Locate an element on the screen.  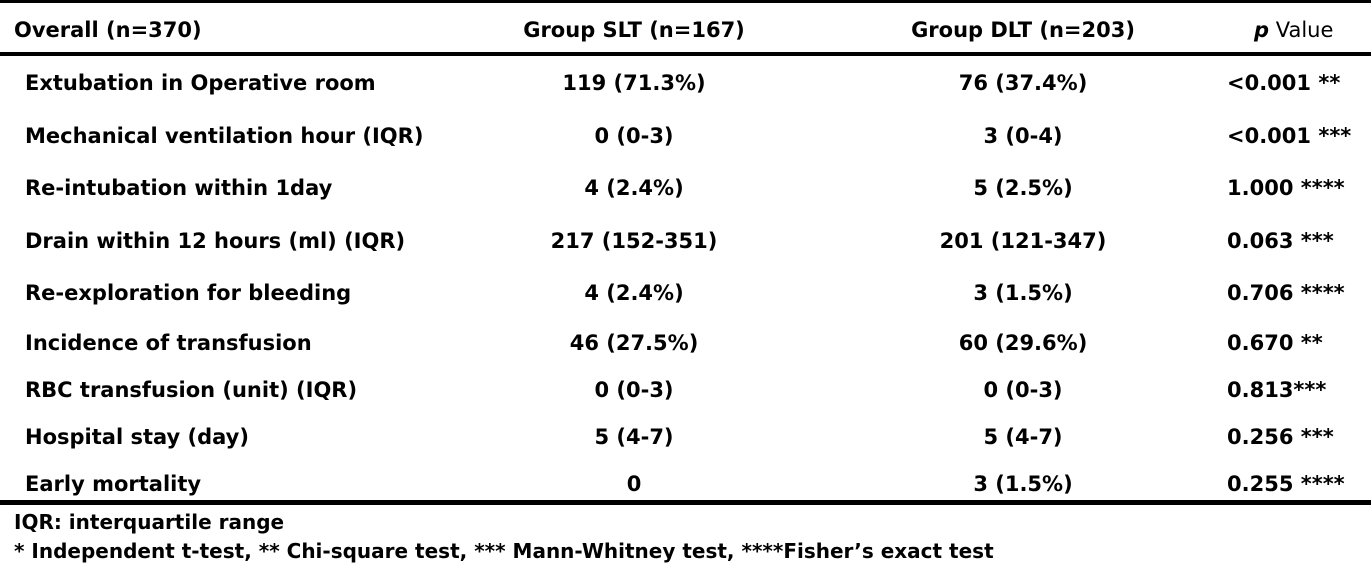
row-p-rbc-transfusion: 0.813*** is located at coordinates (1277, 390).